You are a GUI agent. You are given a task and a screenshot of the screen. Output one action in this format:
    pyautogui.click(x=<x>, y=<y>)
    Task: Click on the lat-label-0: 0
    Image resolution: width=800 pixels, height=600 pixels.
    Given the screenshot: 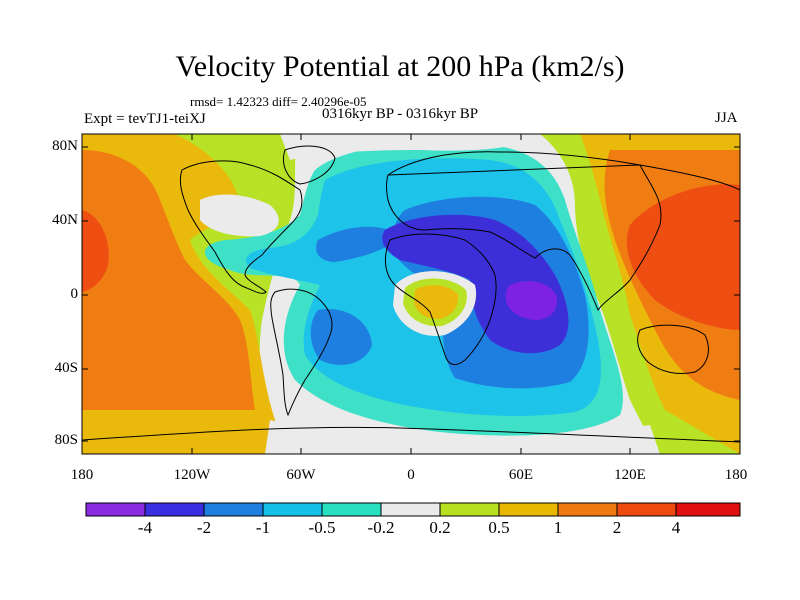 What is the action you would take?
    pyautogui.click(x=74, y=294)
    